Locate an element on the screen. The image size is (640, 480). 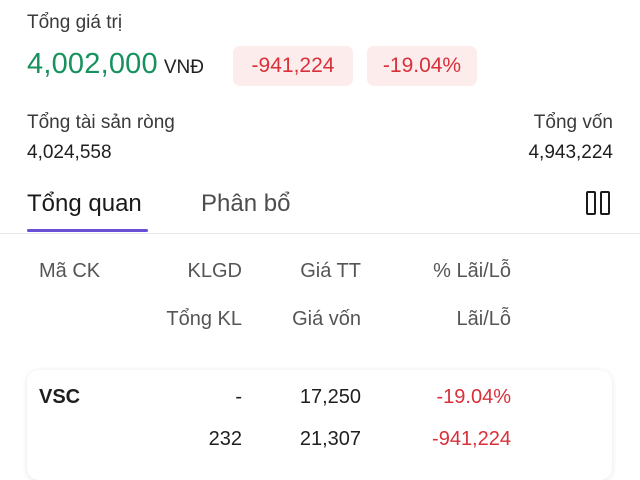
holding-code: VSC is located at coordinates (60, 397).